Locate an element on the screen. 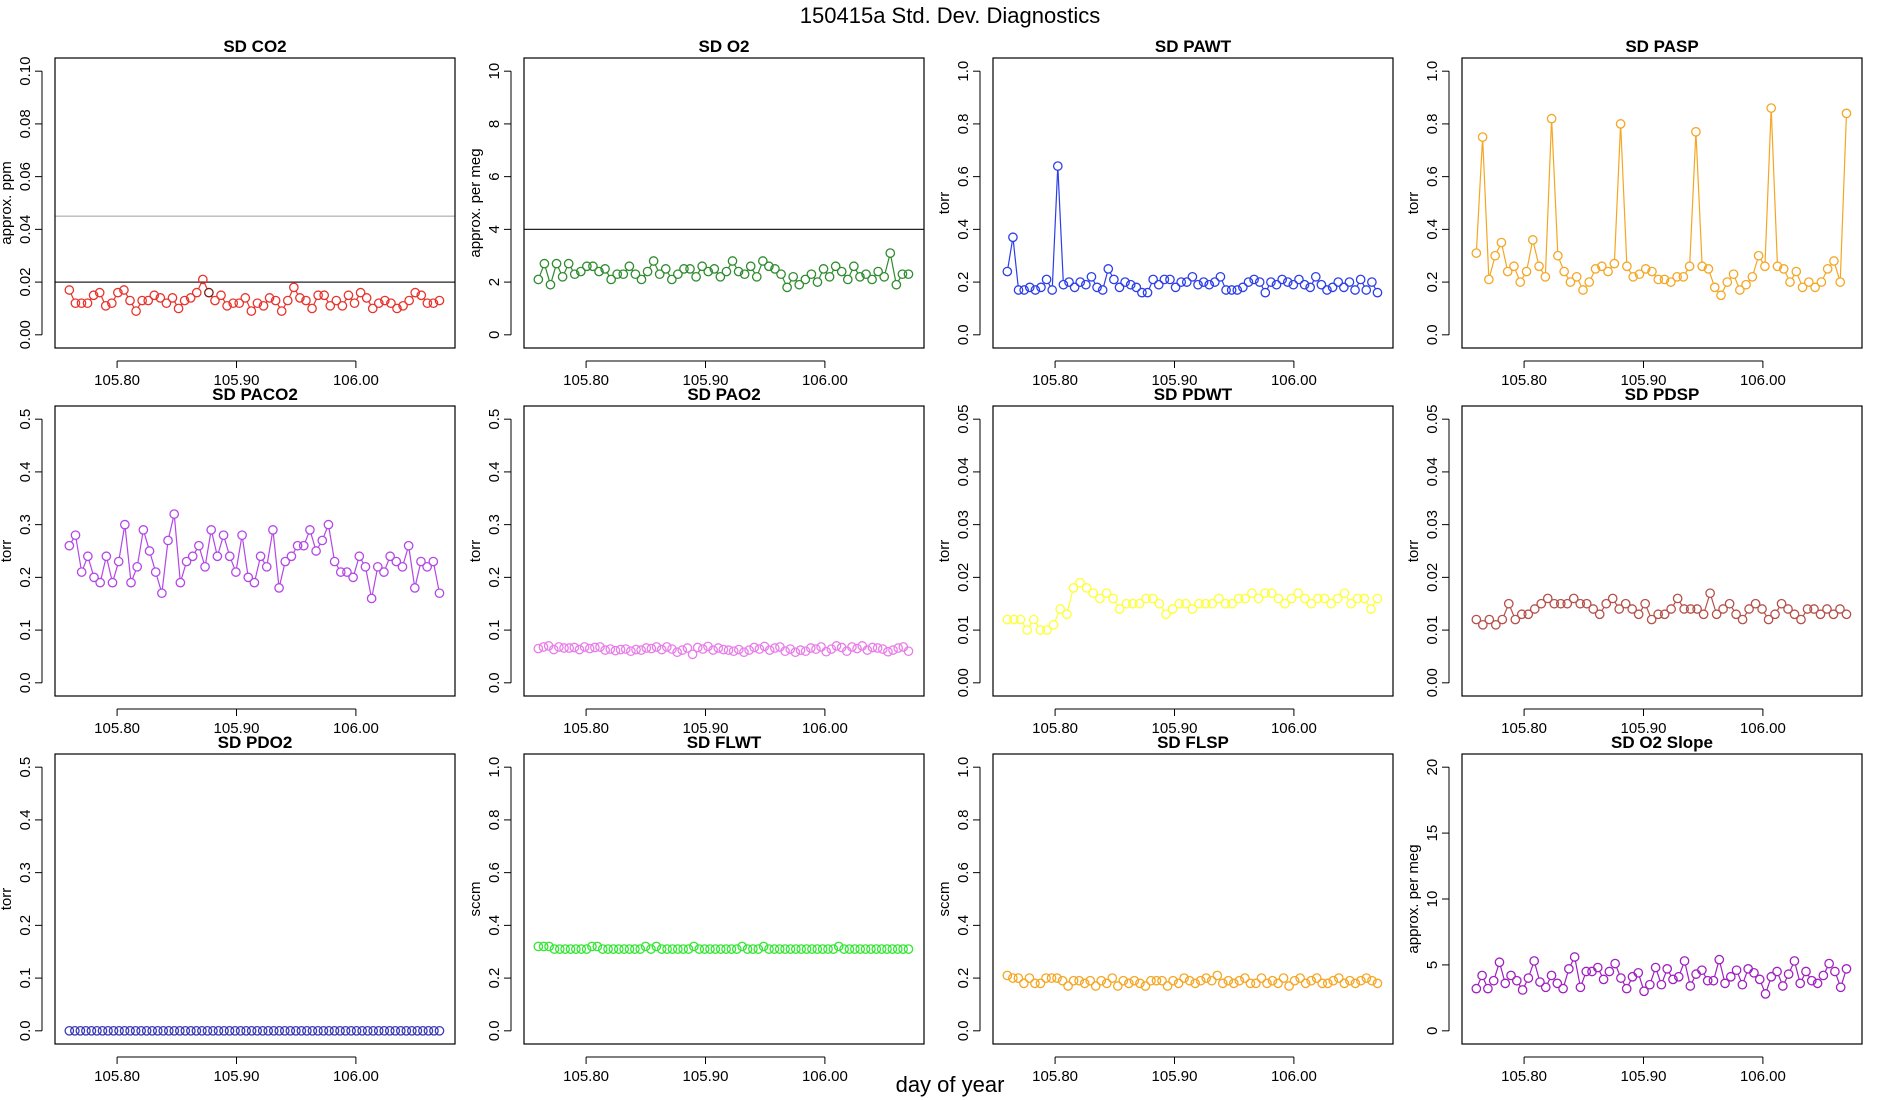 The image size is (1900, 1100). y-axis-label: torr is located at coordinates (1413, 551).